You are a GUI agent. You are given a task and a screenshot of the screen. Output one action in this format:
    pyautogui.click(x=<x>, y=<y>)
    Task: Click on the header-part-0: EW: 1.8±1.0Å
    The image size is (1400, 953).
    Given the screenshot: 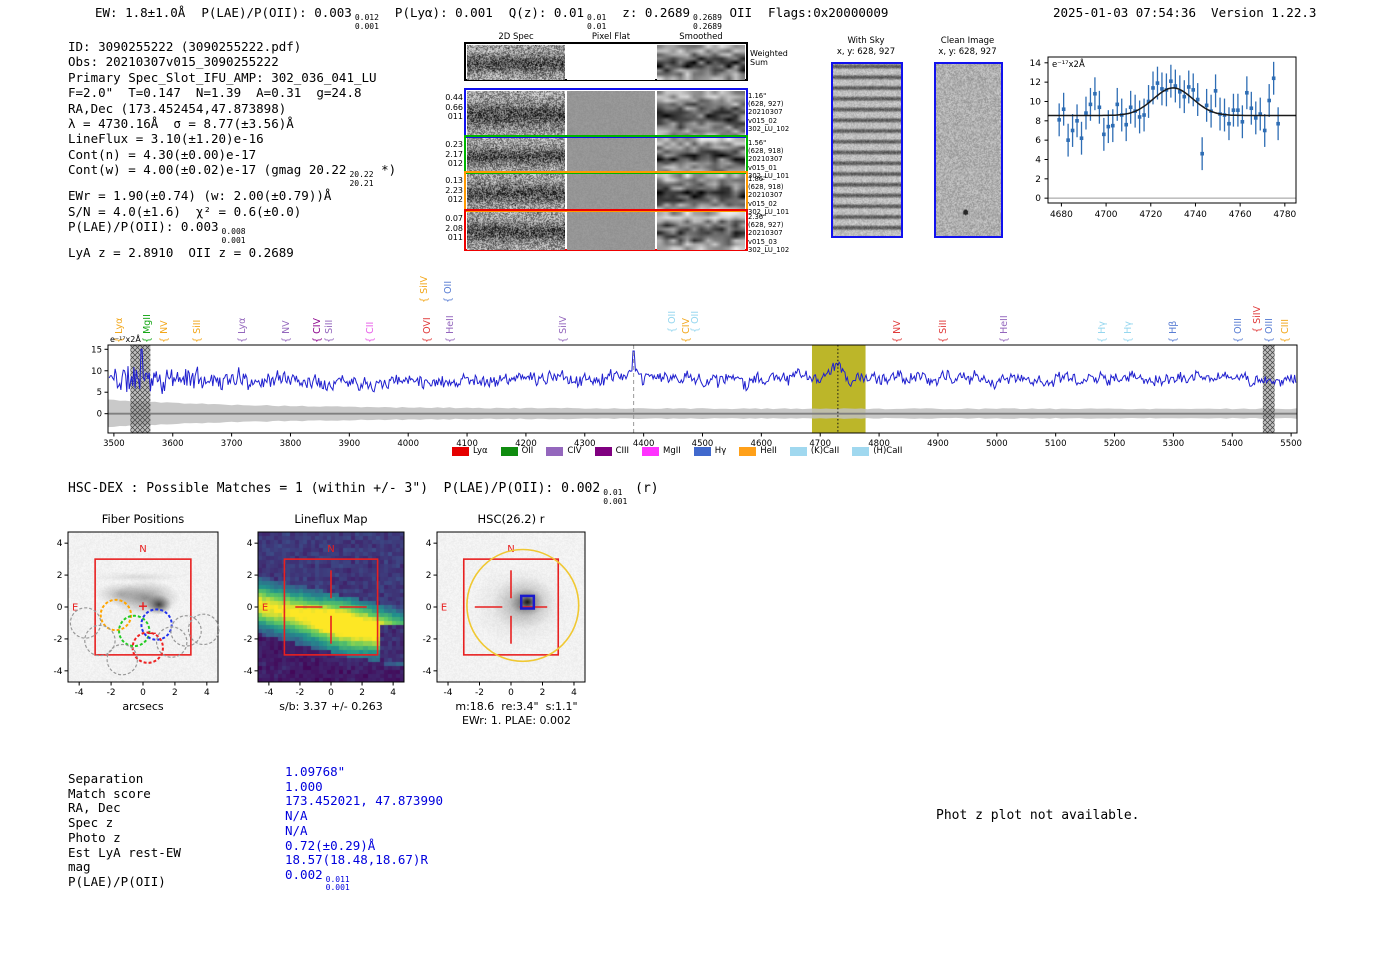 What is the action you would take?
    pyautogui.click(x=140, y=12)
    